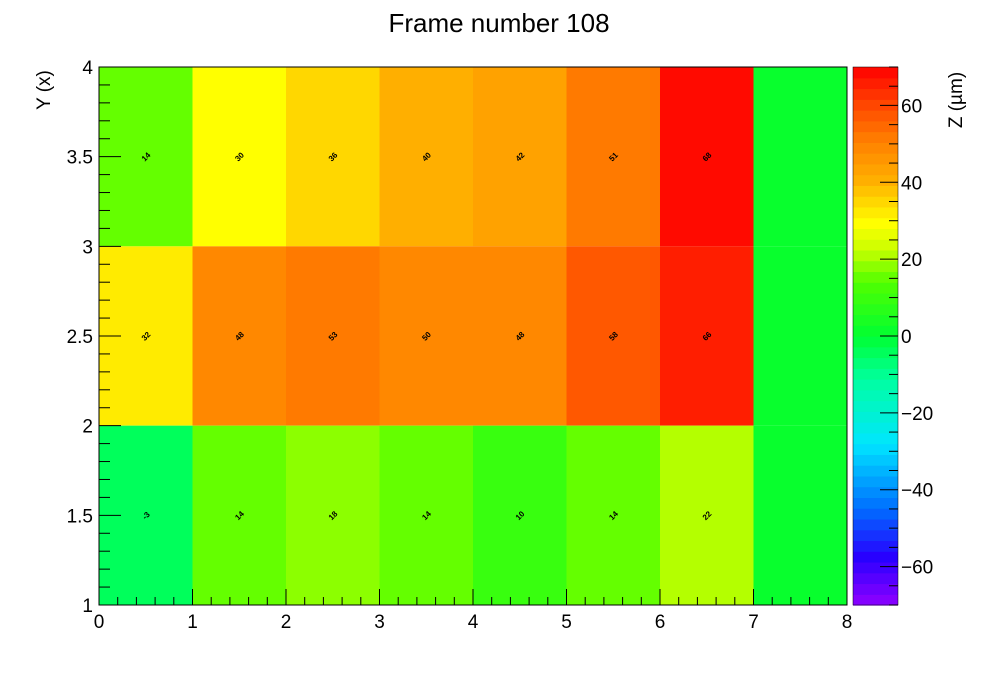 The image size is (998, 674). Describe the element at coordinates (906, 337) in the screenshot. I see `colorbar-tick-label: 0` at that location.